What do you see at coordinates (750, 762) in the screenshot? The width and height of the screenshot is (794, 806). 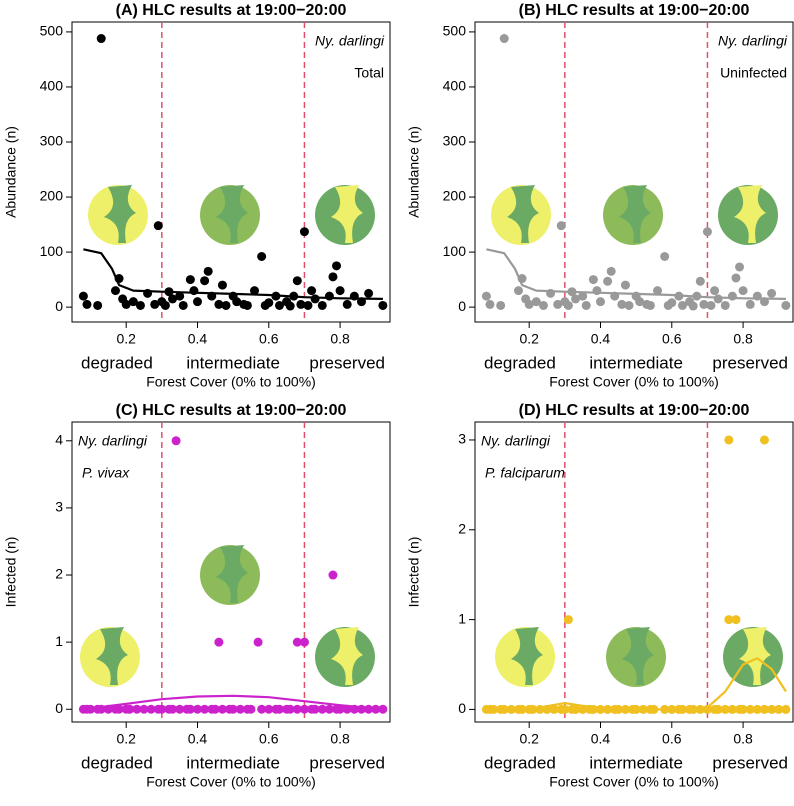 I see `zone-label: preserved` at bounding box center [750, 762].